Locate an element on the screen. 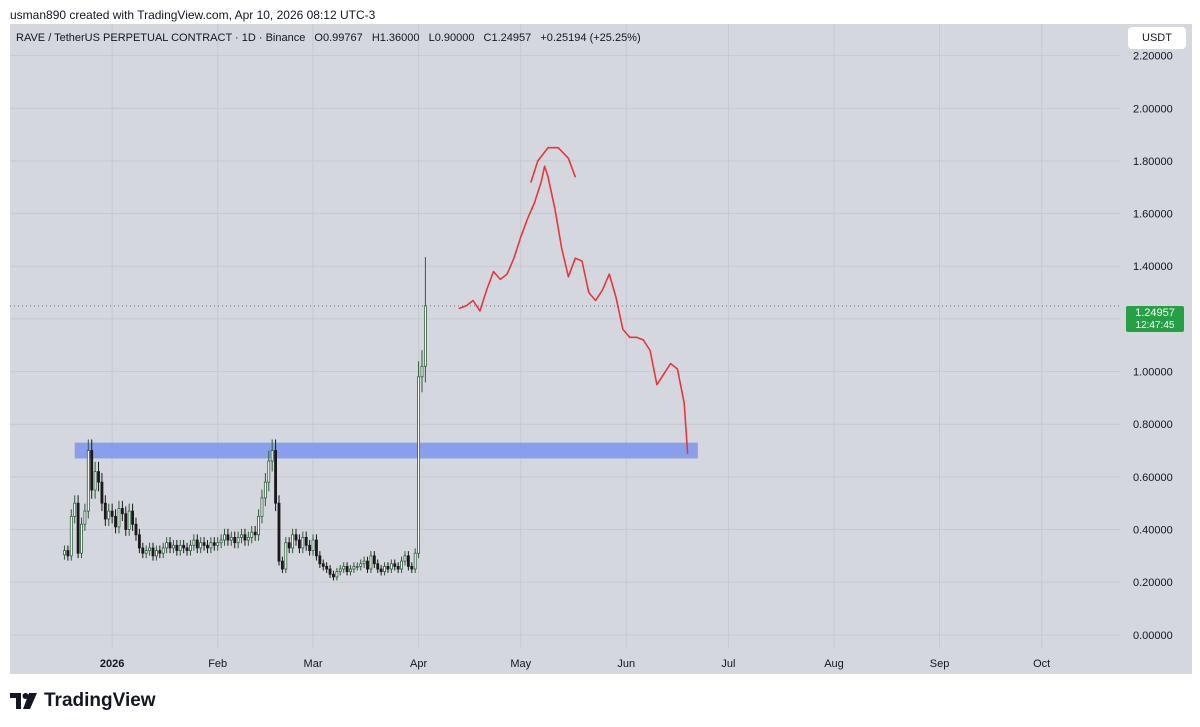  x-tick-label: Jun is located at coordinates (626, 664).